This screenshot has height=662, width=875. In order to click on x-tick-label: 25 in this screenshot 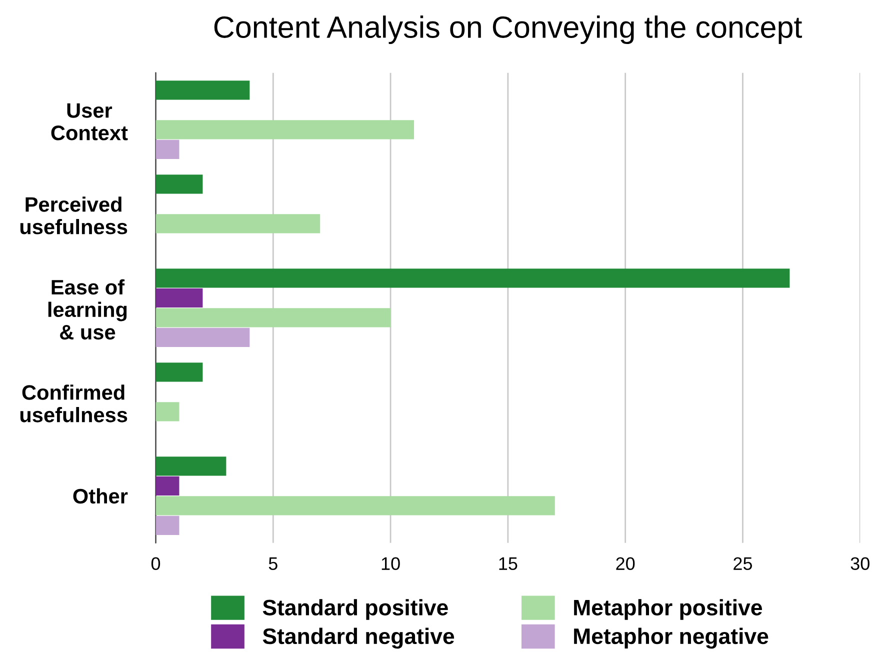, I will do `click(743, 563)`.